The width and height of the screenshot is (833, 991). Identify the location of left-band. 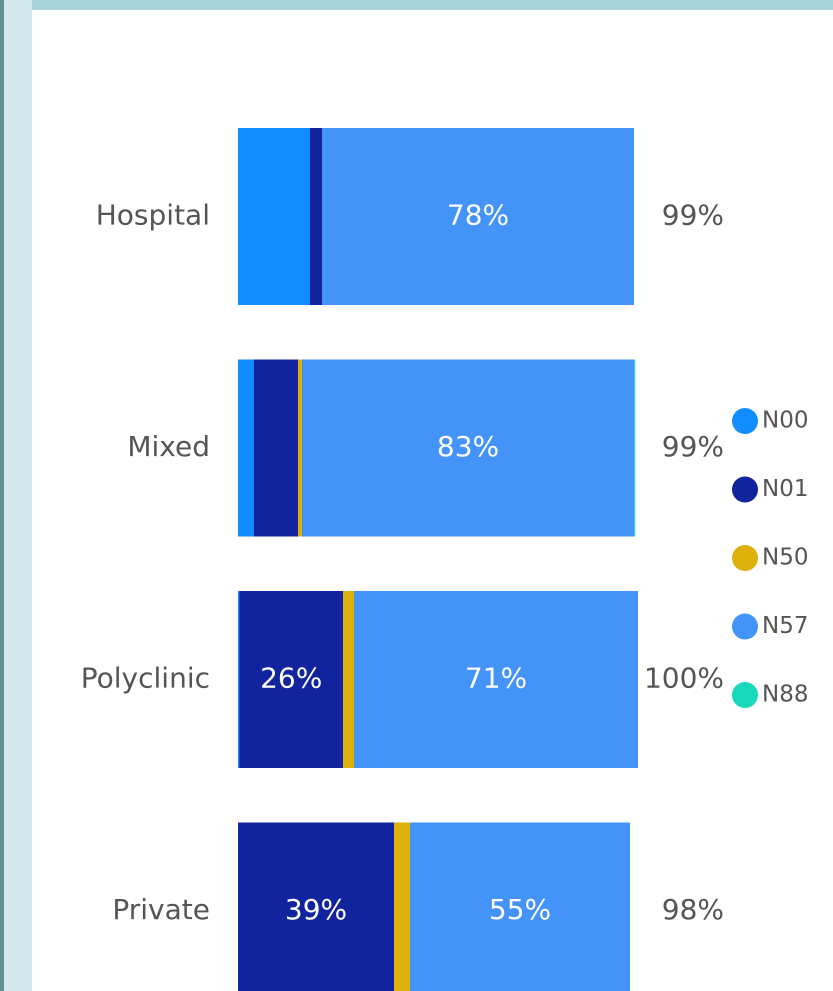
(16, 495).